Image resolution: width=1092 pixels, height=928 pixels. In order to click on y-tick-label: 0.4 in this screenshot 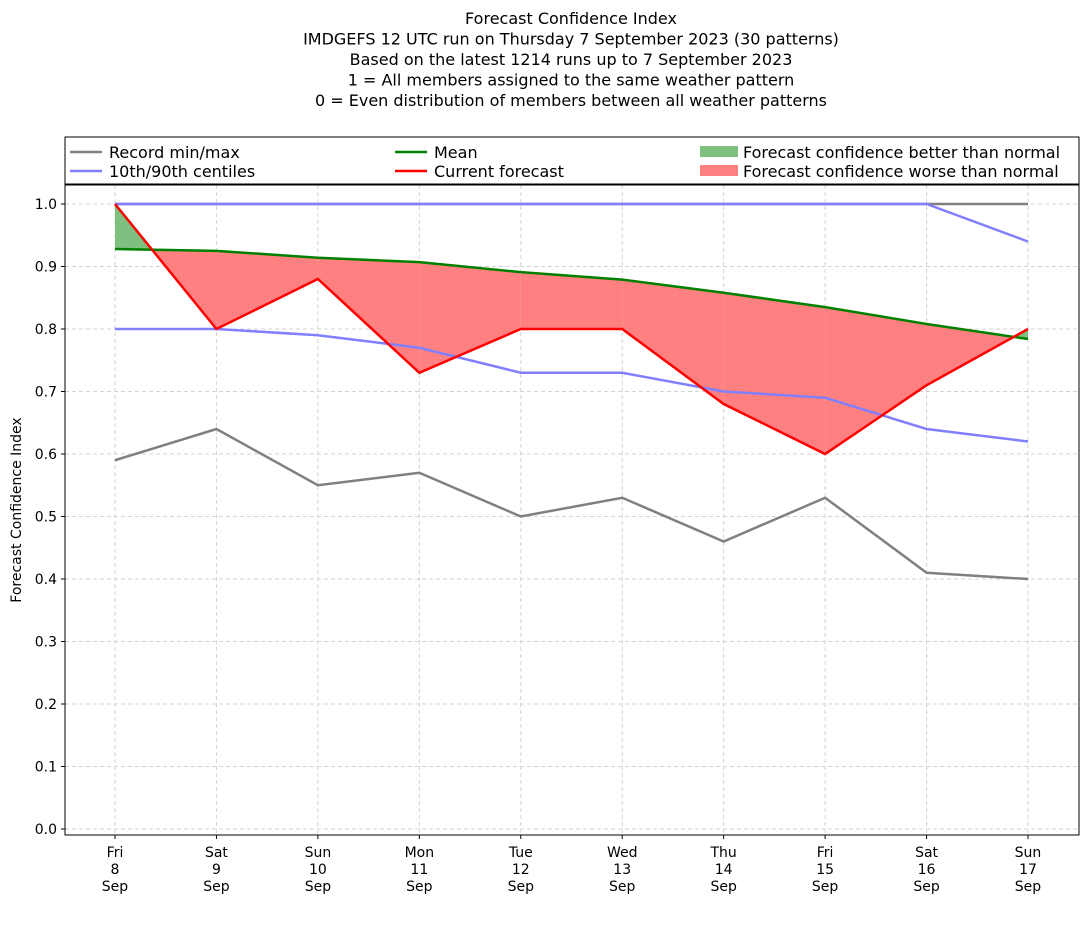, I will do `click(46, 580)`.